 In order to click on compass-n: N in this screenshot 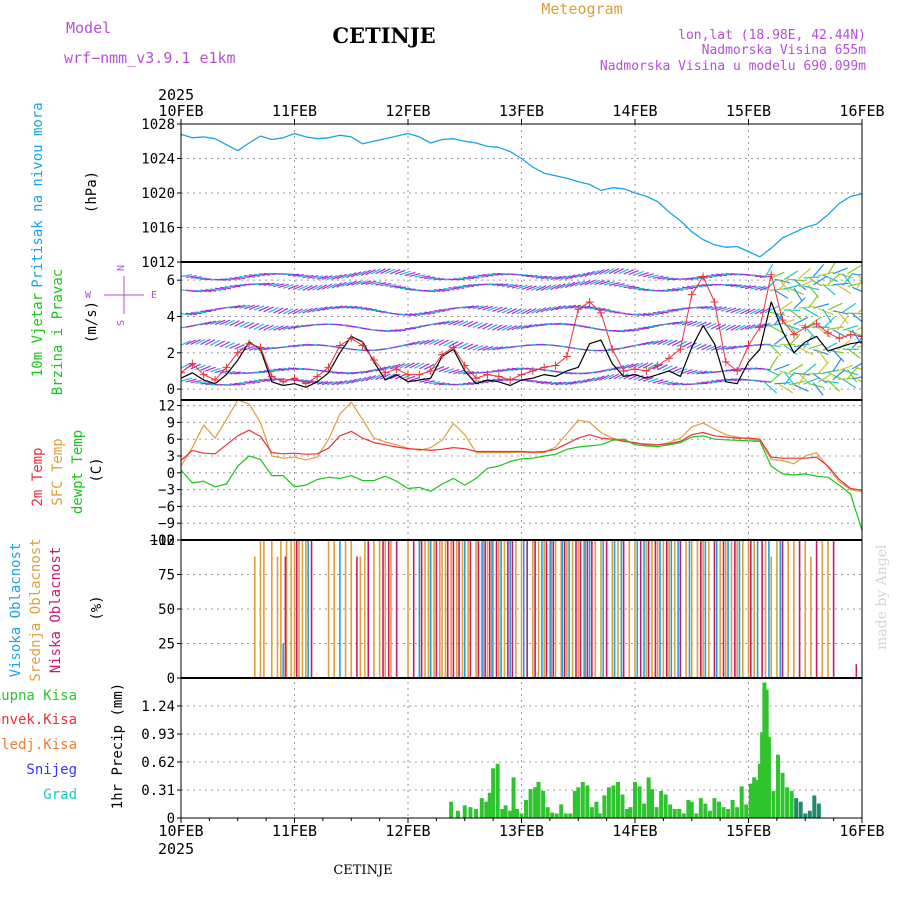, I will do `click(121, 268)`.